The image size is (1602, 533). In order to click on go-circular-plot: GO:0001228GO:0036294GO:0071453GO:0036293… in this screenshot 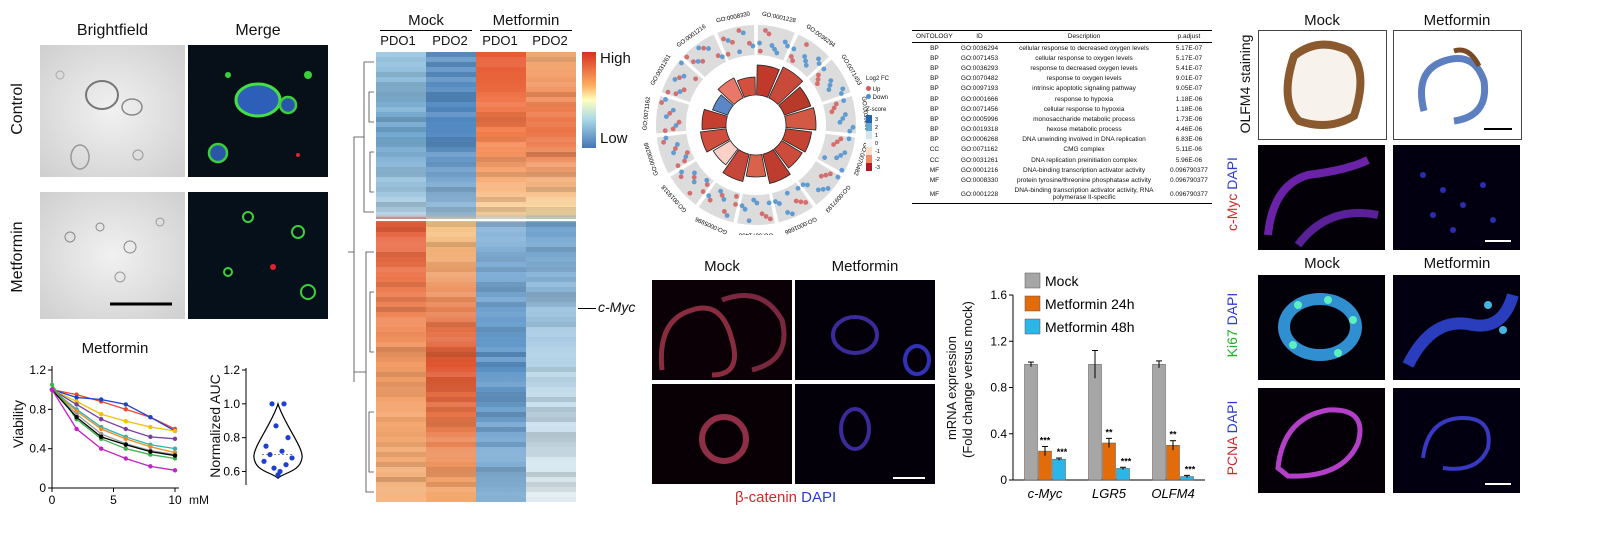, I will do `click(755, 123)`.